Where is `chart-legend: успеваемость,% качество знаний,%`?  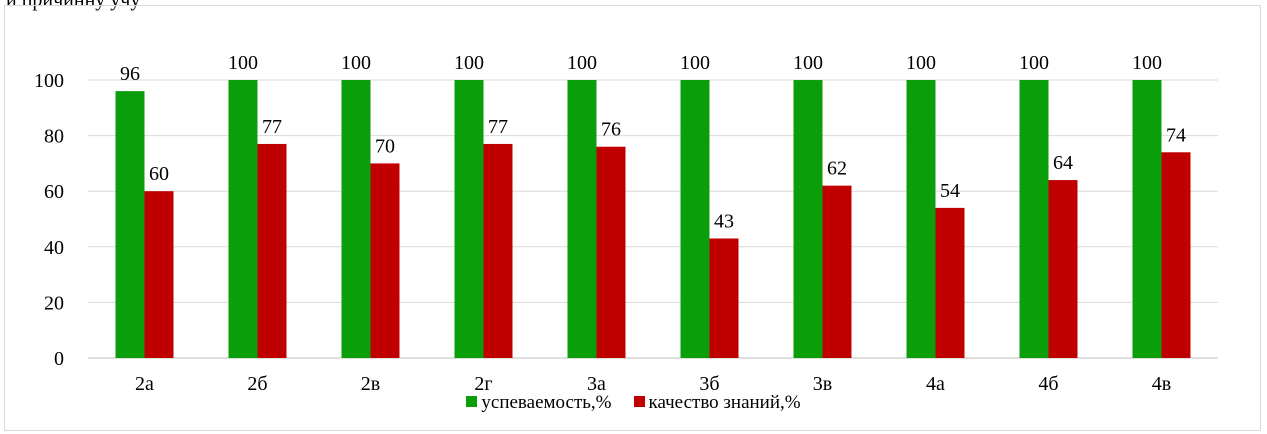
chart-legend: успеваемость,% качество знаний,% is located at coordinates (633, 403).